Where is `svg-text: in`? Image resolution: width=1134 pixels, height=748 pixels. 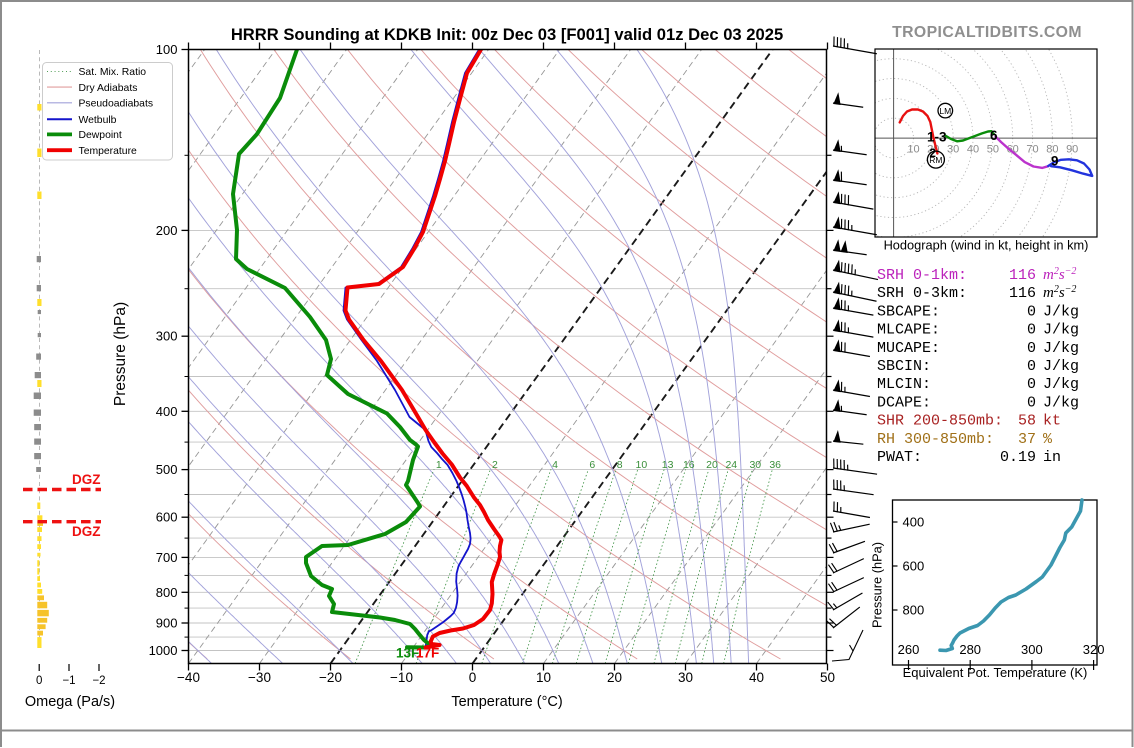
svg-text: in is located at coordinates (1052, 457).